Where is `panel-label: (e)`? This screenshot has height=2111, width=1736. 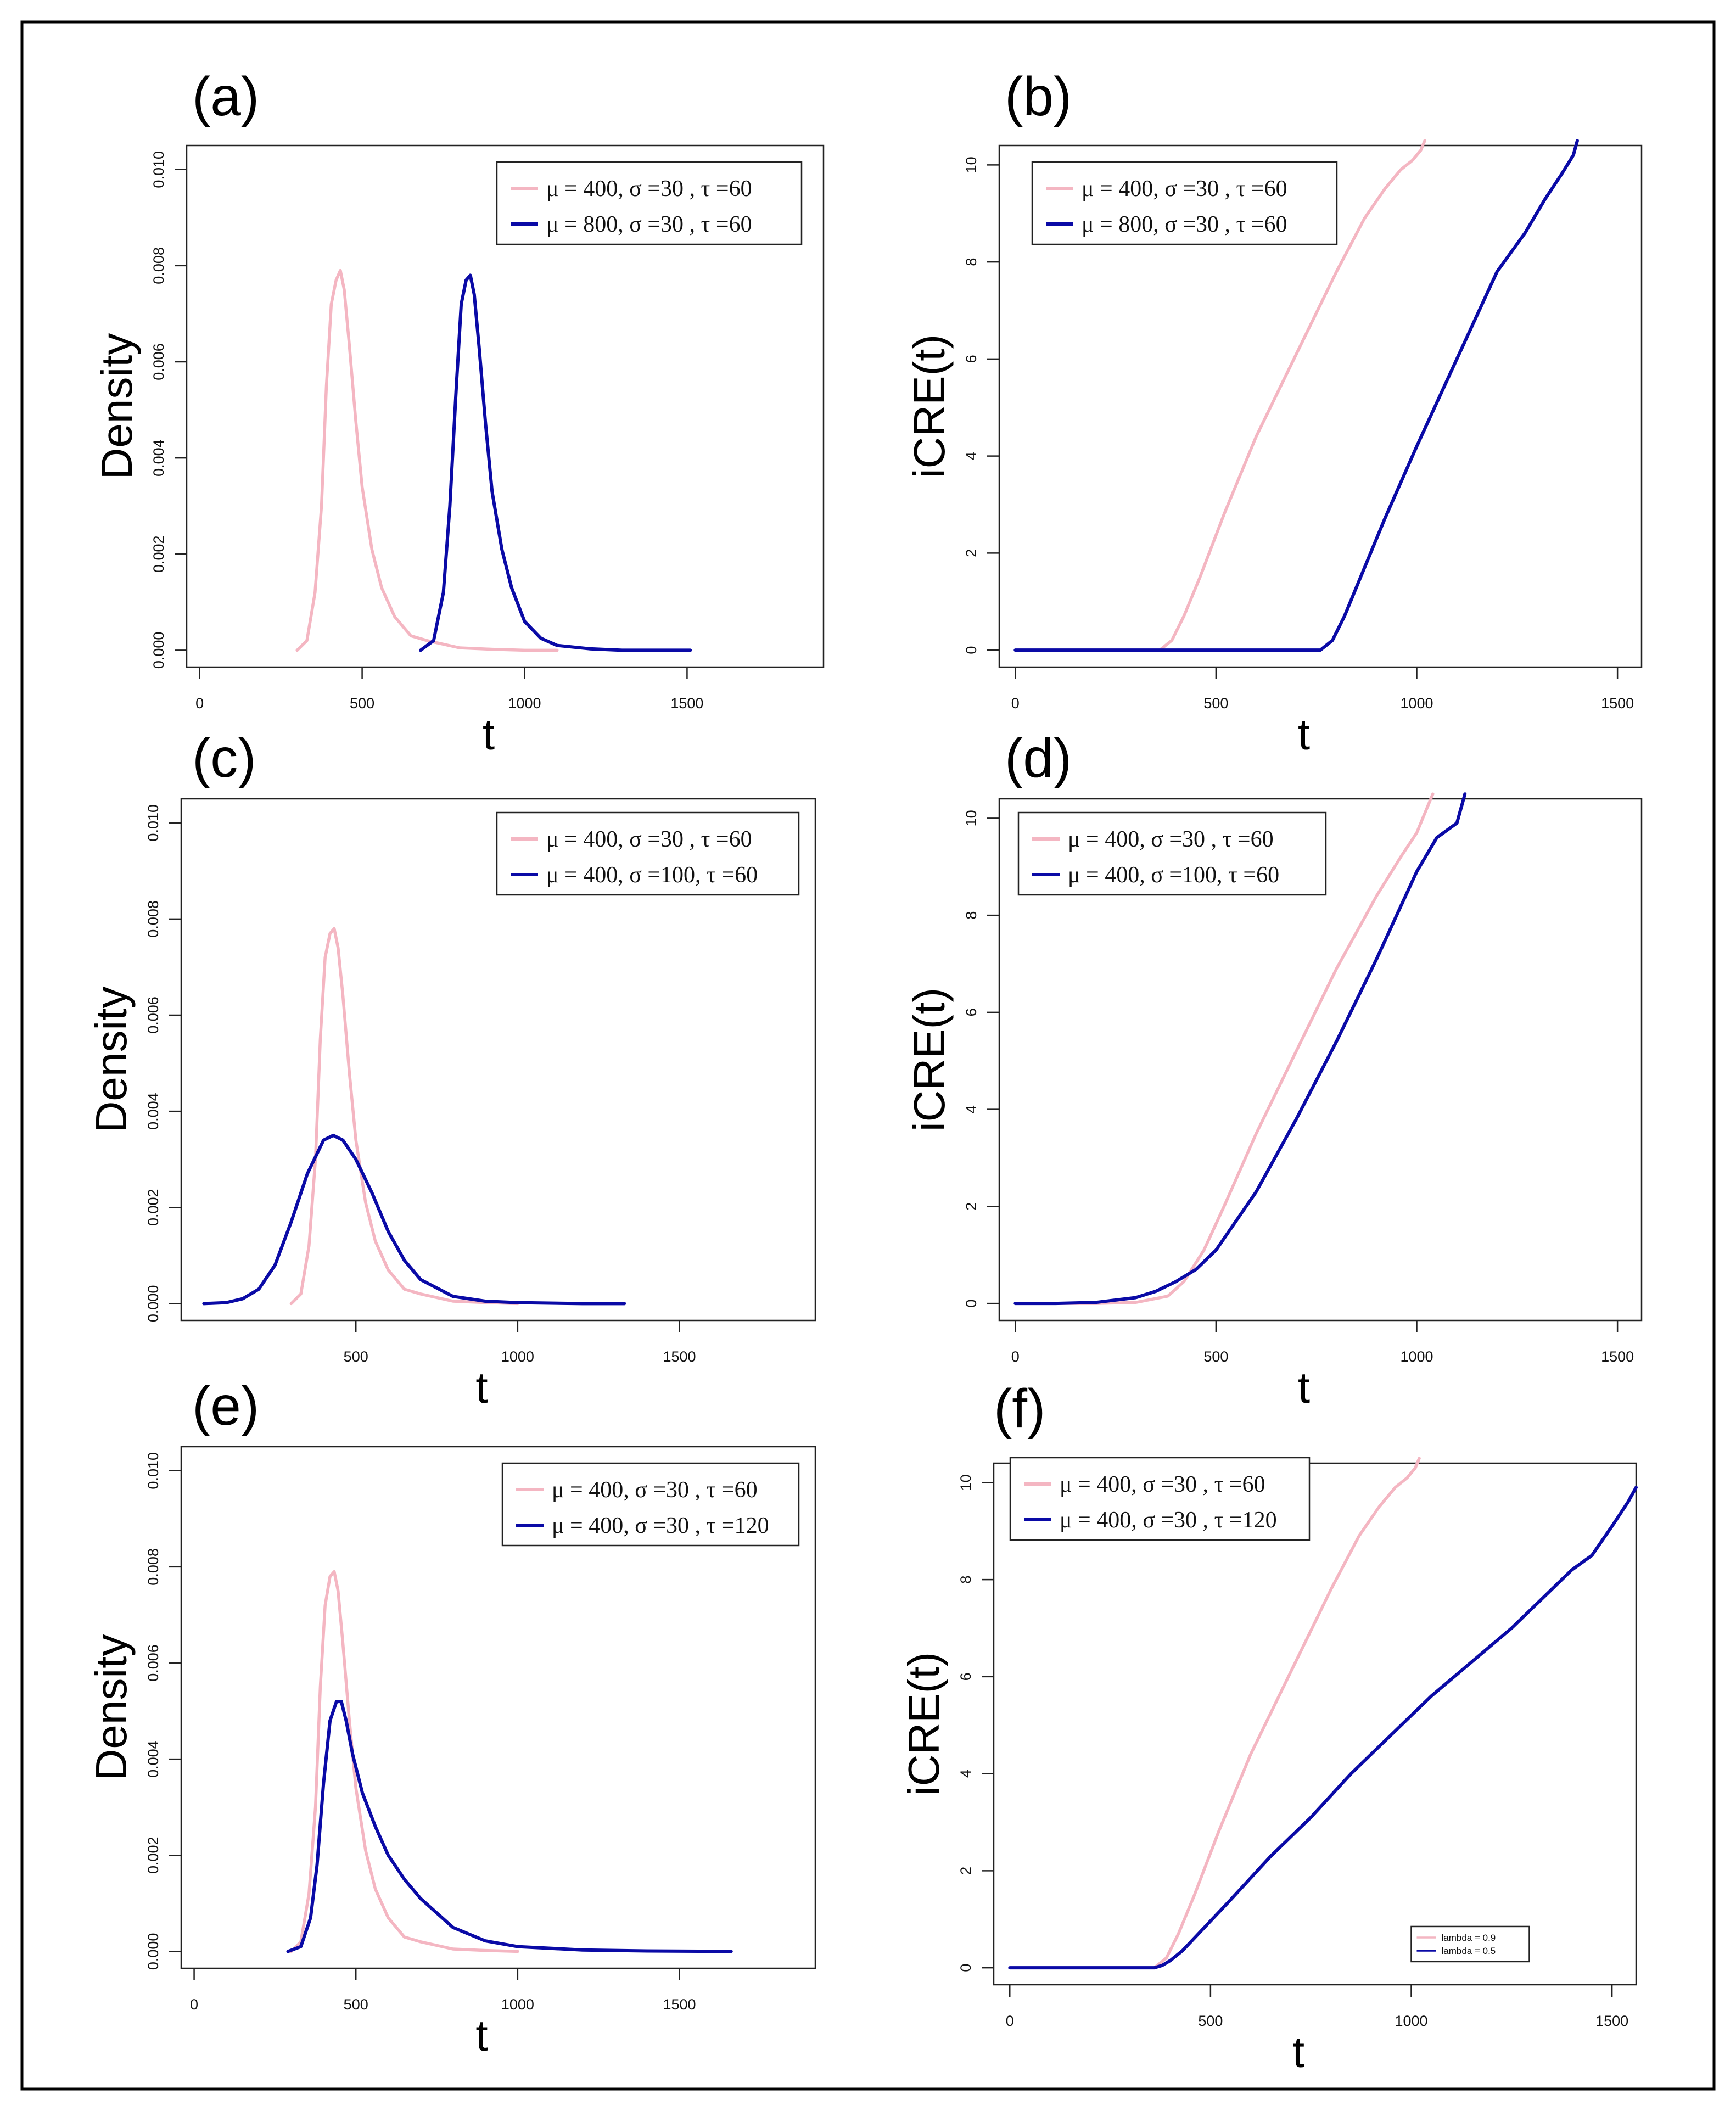
panel-label: (e) is located at coordinates (225, 1406).